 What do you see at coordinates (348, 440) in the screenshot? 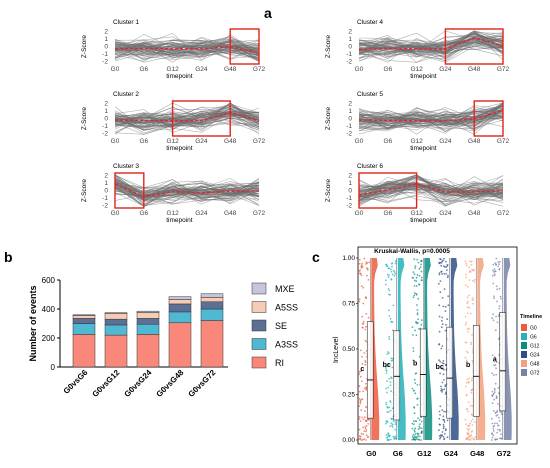
I see `y-tick-label: 0.00` at bounding box center [348, 440].